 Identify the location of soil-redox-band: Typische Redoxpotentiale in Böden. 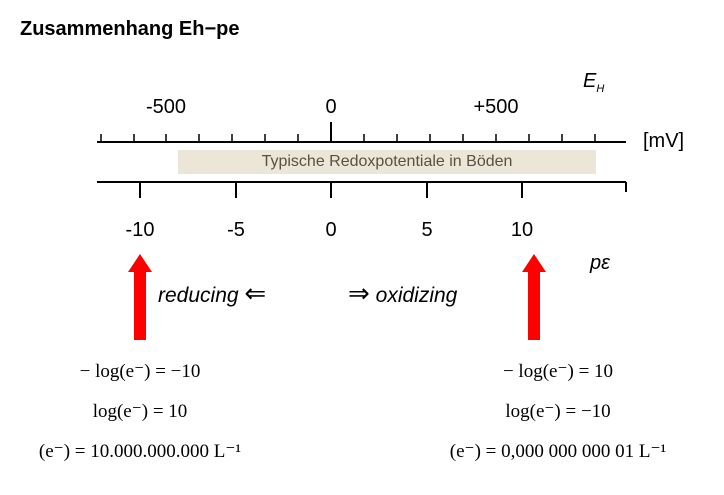
(387, 162).